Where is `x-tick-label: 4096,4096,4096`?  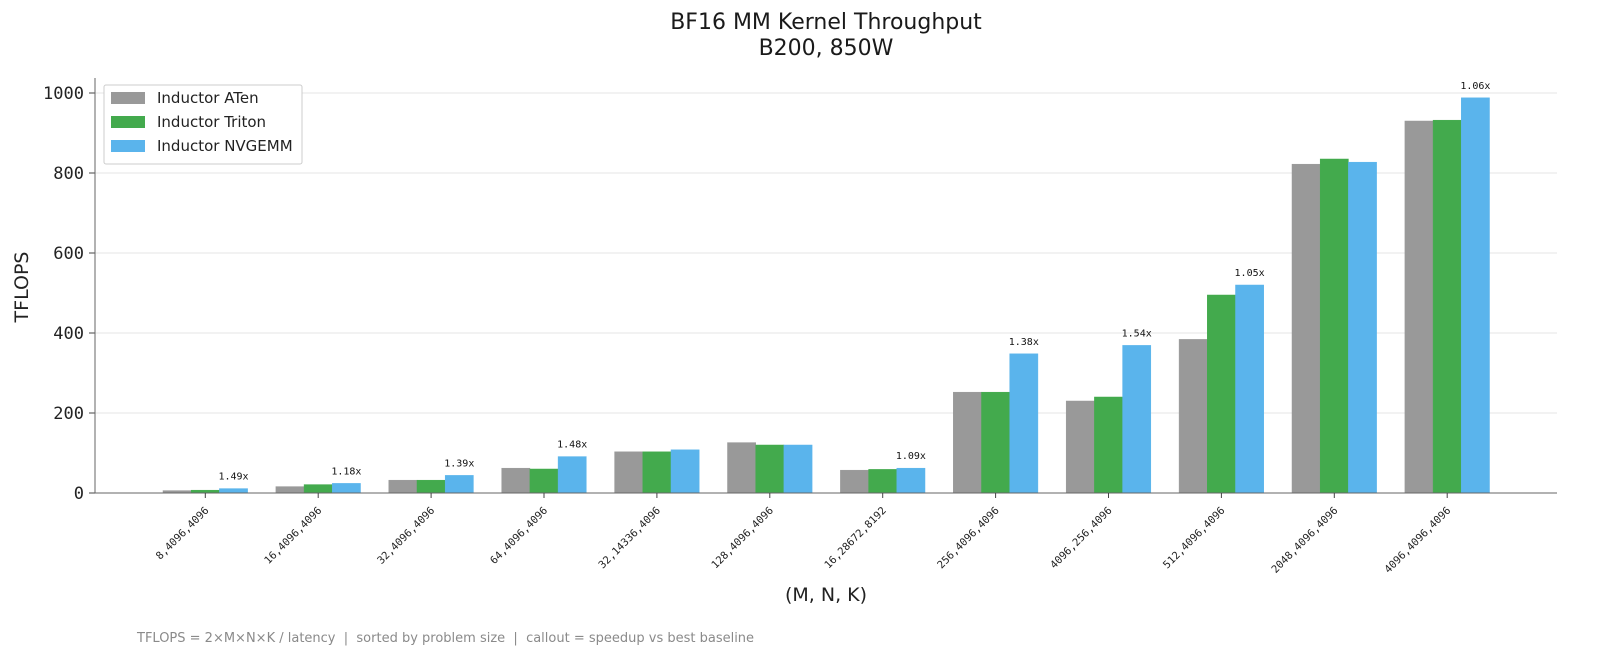
x-tick-label: 4096,4096,4096 is located at coordinates (1417, 540).